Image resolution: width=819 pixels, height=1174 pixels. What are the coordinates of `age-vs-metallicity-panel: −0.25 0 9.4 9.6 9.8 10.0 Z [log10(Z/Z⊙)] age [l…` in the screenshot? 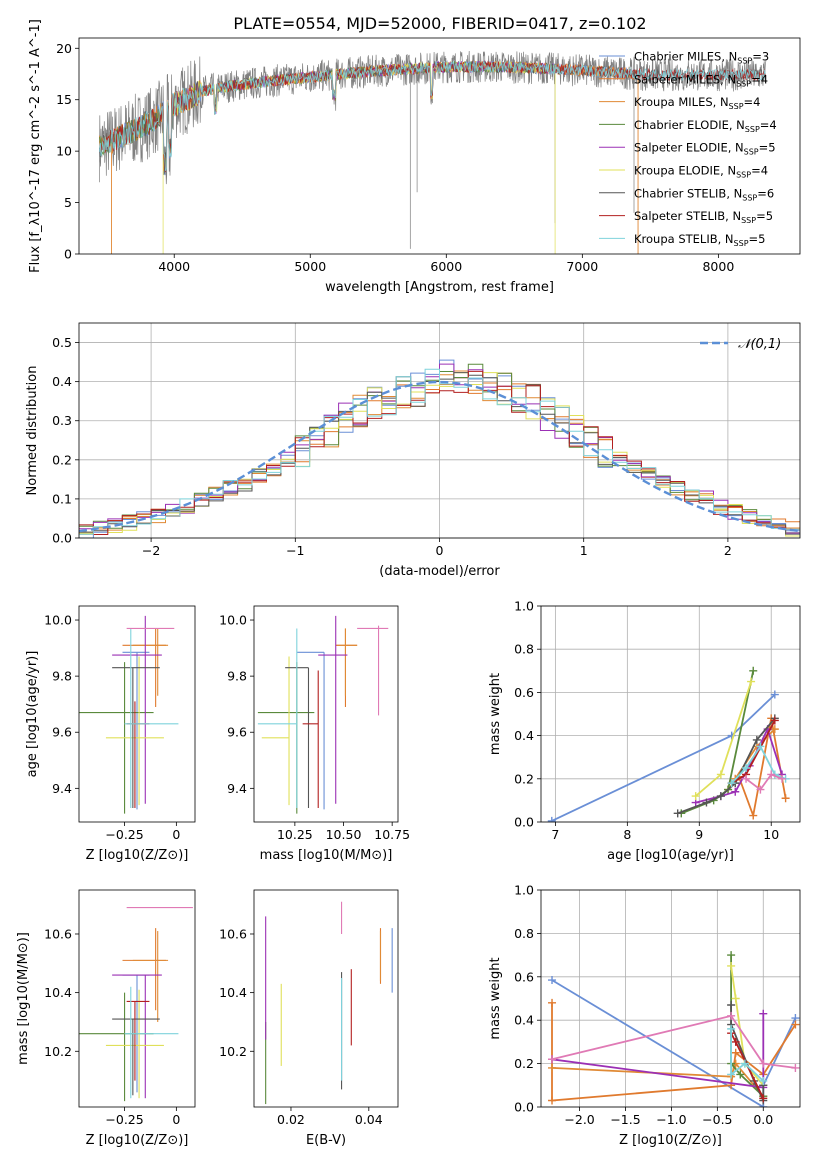 It's located at (110, 734).